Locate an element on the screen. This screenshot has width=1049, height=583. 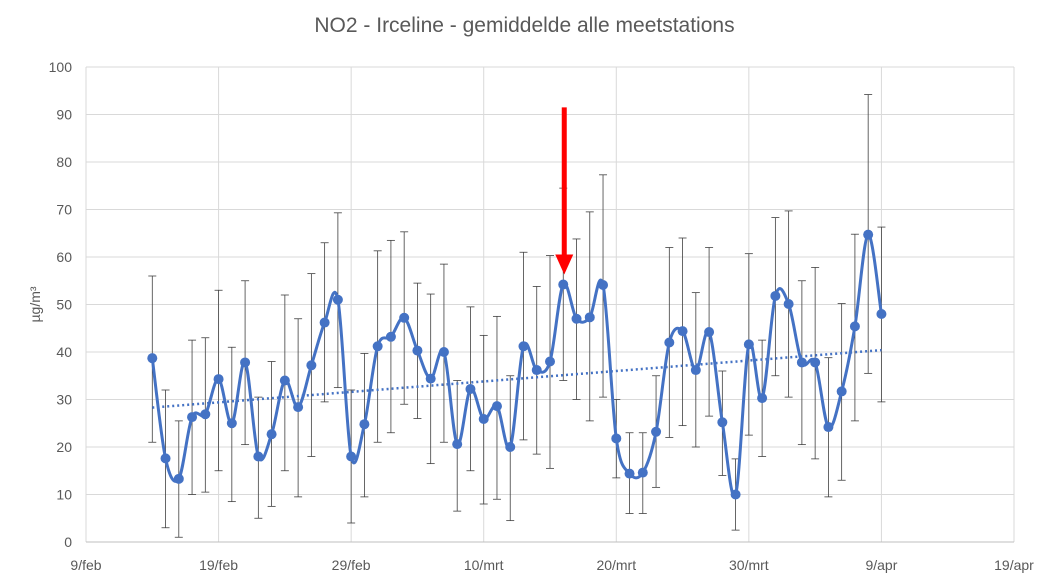
x-tick-label: 30/mrt is located at coordinates (749, 565).